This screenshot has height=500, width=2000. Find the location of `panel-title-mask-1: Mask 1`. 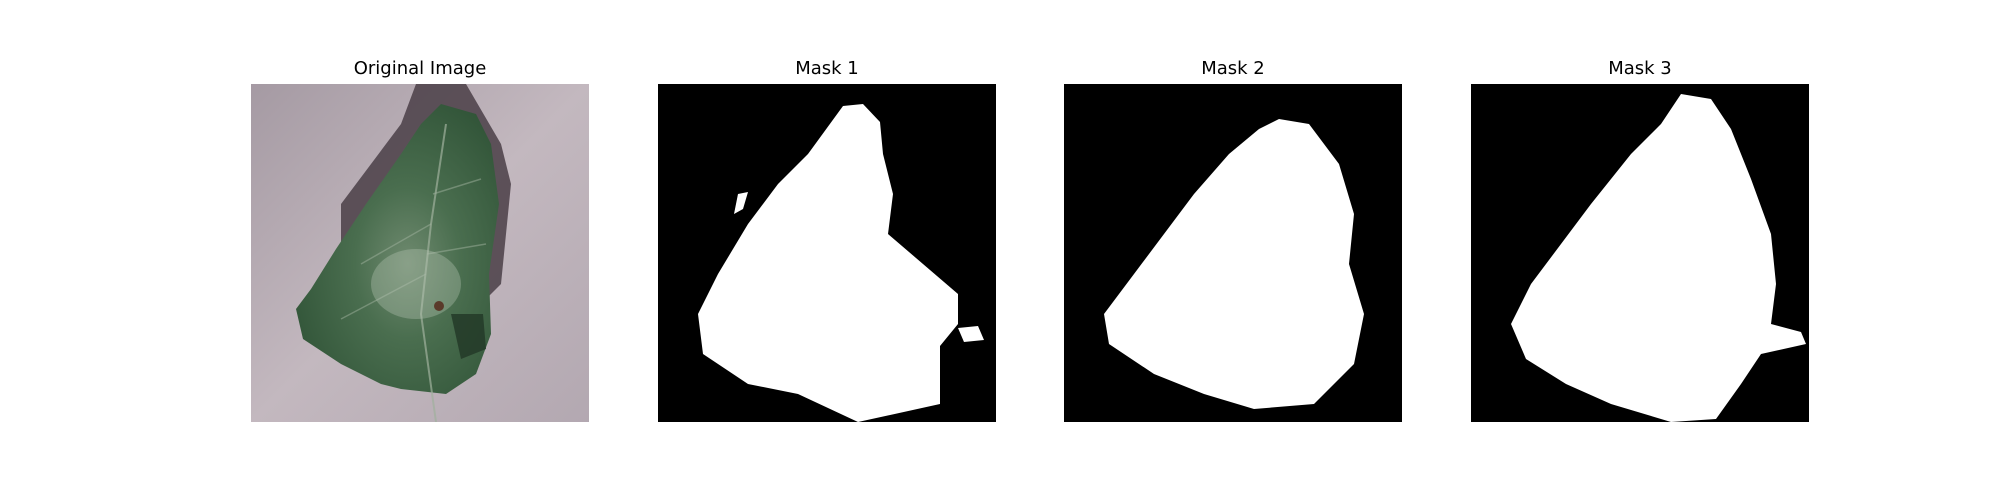

panel-title-mask-1: Mask 1 is located at coordinates (827, 68).